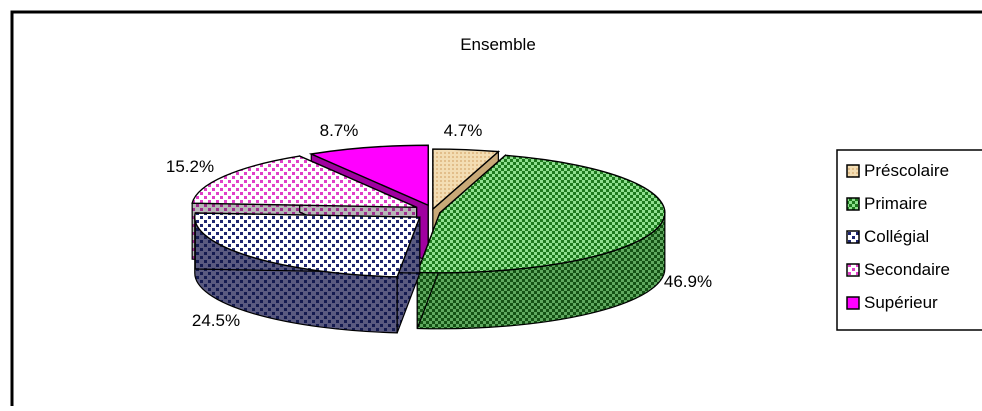 The width and height of the screenshot is (982, 411). I want to click on slice-top-secondaire, so click(304, 182).